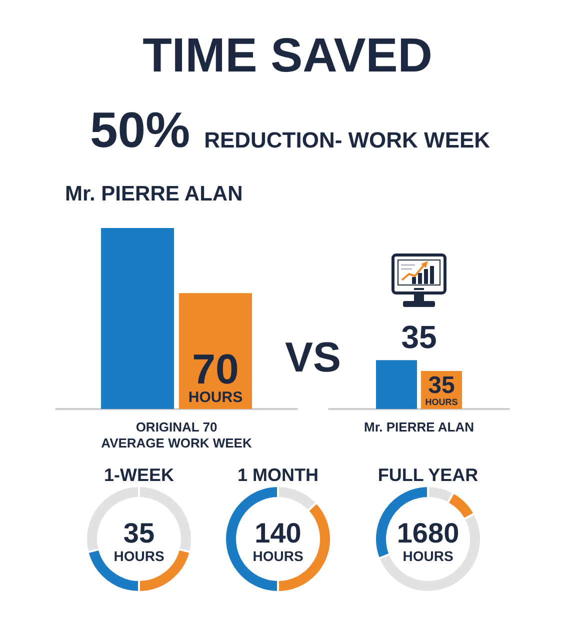  Describe the element at coordinates (278, 475) in the screenshot. I see `chart-title: 1 MONTH` at that location.